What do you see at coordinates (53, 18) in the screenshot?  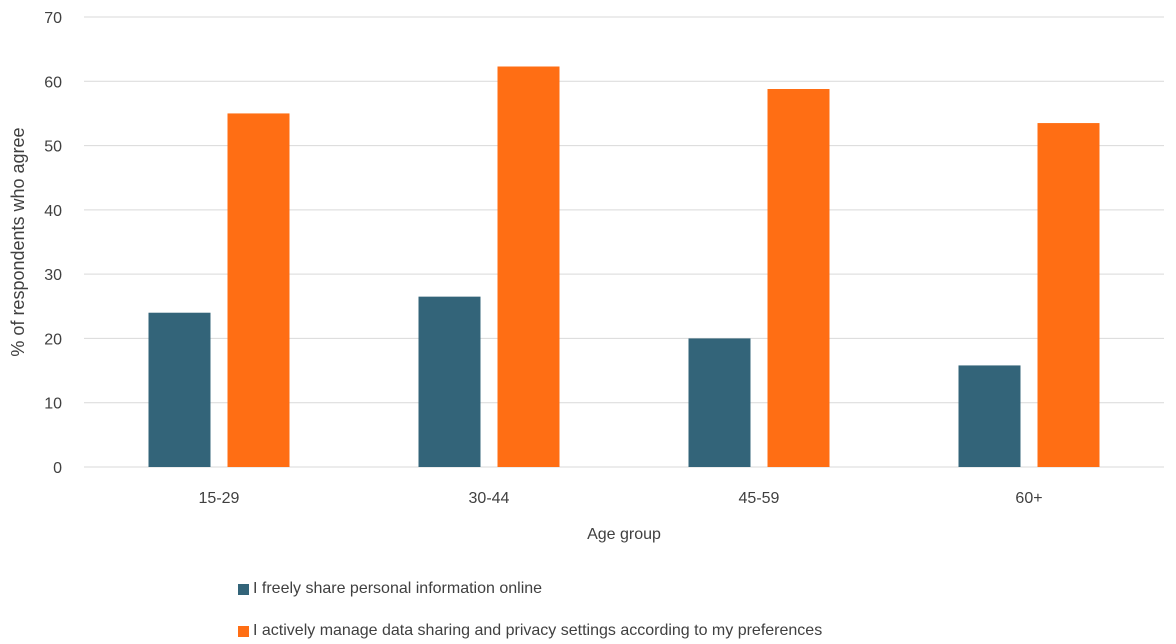 I see `y-tick-label: 70` at bounding box center [53, 18].